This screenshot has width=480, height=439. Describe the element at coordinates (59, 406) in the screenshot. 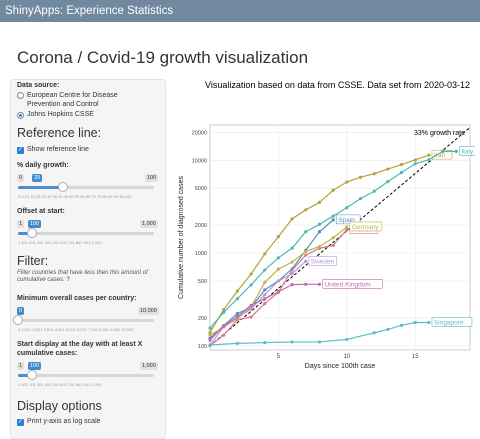

I see `display-options-heading: Display options` at that location.